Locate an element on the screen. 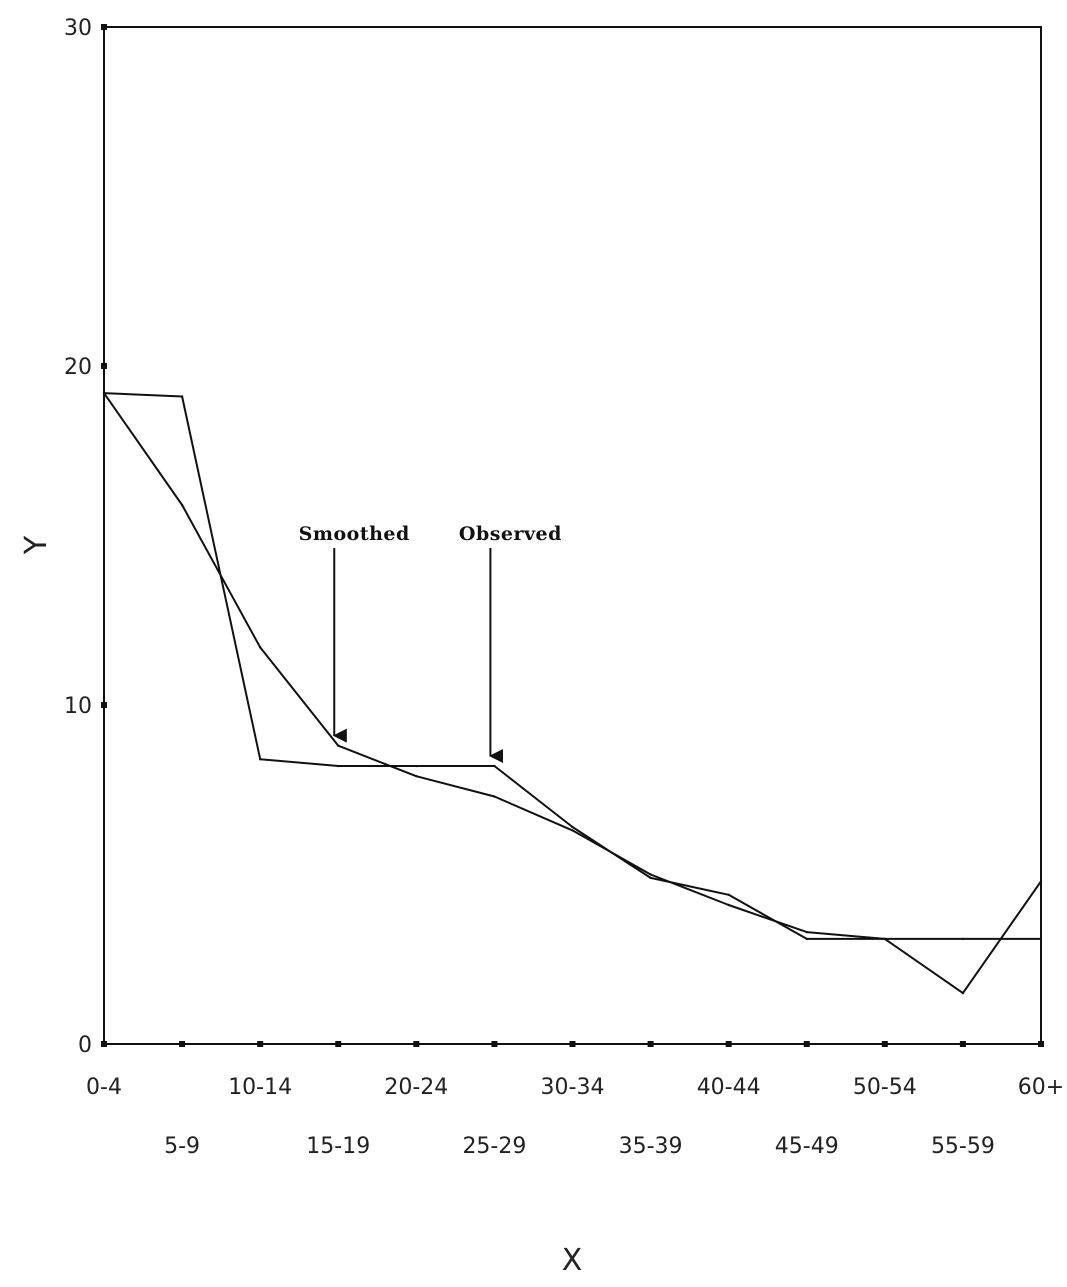 The image size is (1067, 1287). annotation-label-smoothed: Smoothed is located at coordinates (354, 534).